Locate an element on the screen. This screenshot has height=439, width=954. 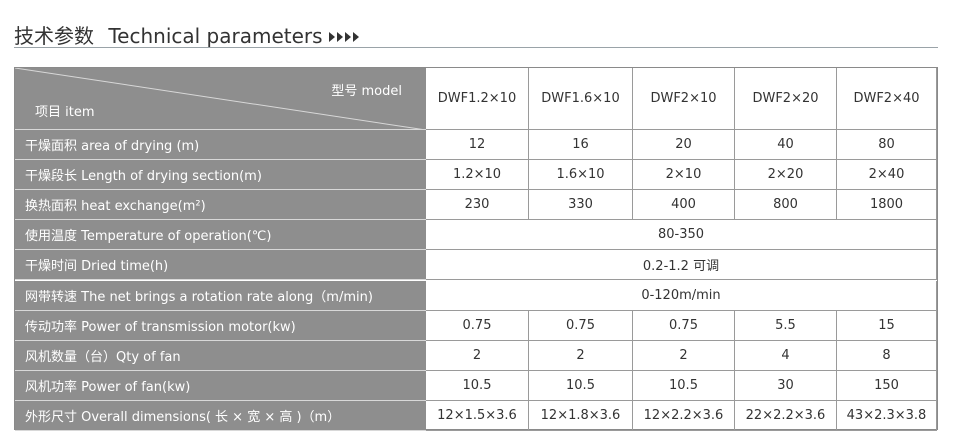
cell: 20 is located at coordinates (684, 145).